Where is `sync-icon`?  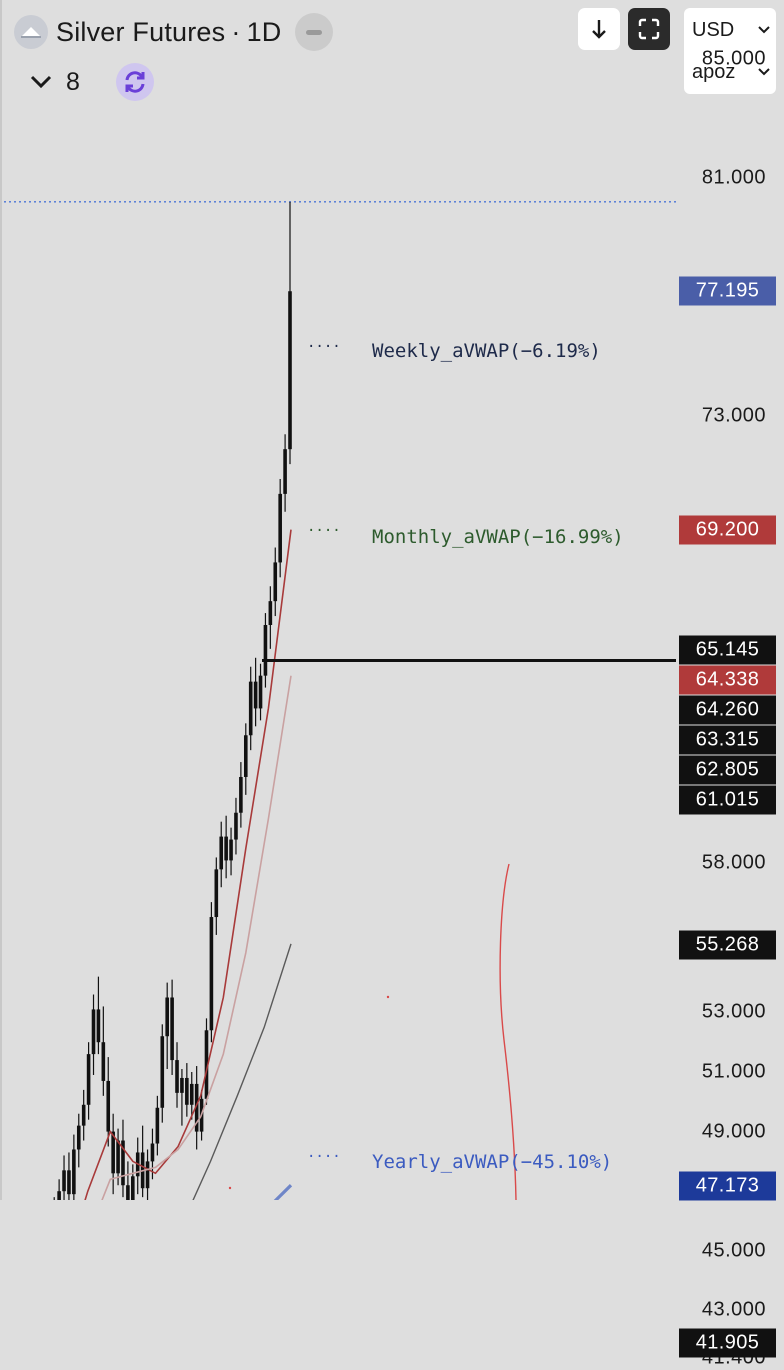
sync-icon is located at coordinates (135, 82).